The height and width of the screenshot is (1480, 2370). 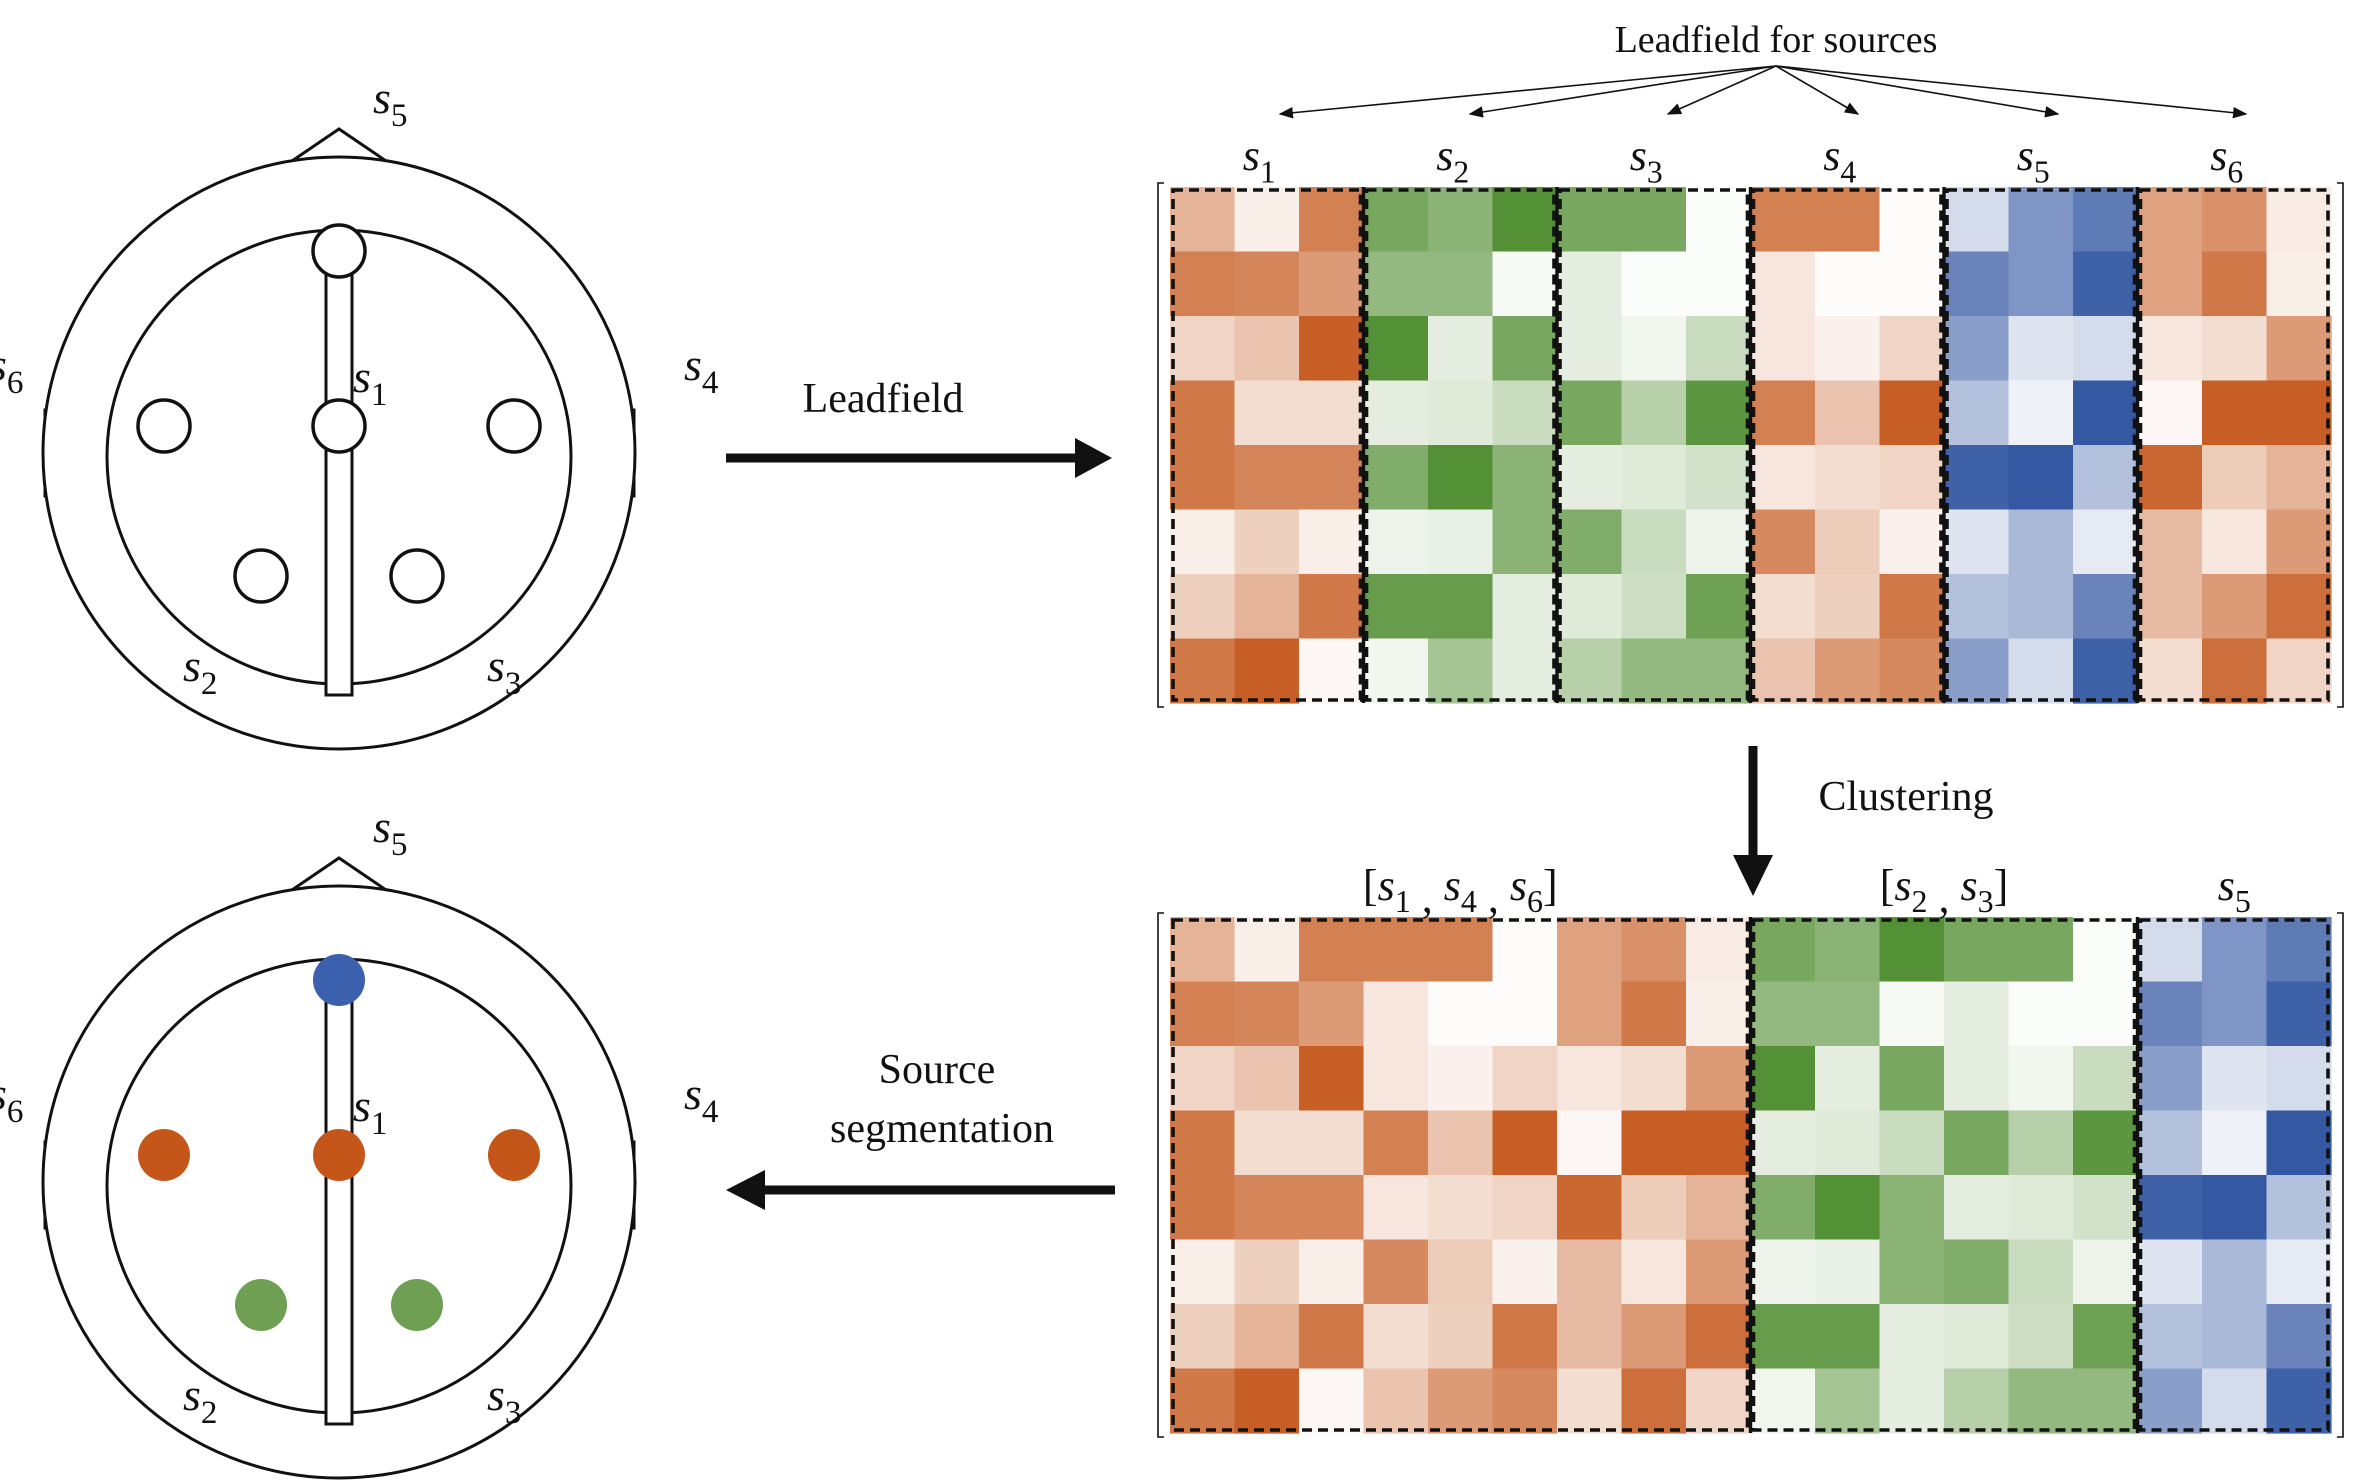 What do you see at coordinates (1160, 1175) in the screenshot?
I see `clustered-left-bracket` at bounding box center [1160, 1175].